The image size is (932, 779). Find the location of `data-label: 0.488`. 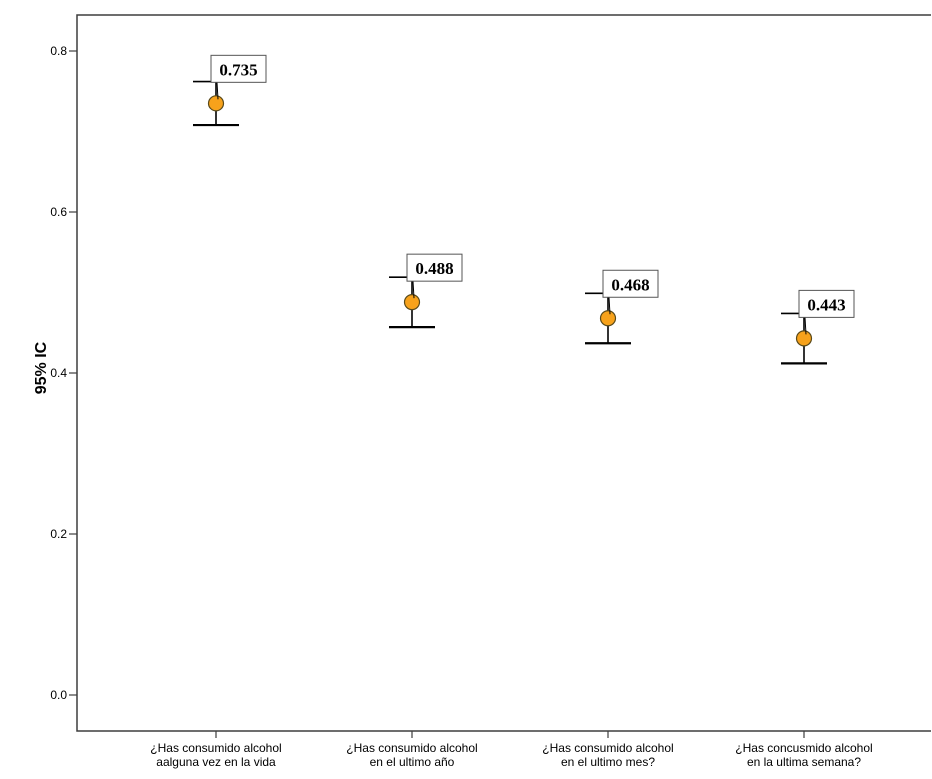

data-label: 0.488 is located at coordinates (434, 268).